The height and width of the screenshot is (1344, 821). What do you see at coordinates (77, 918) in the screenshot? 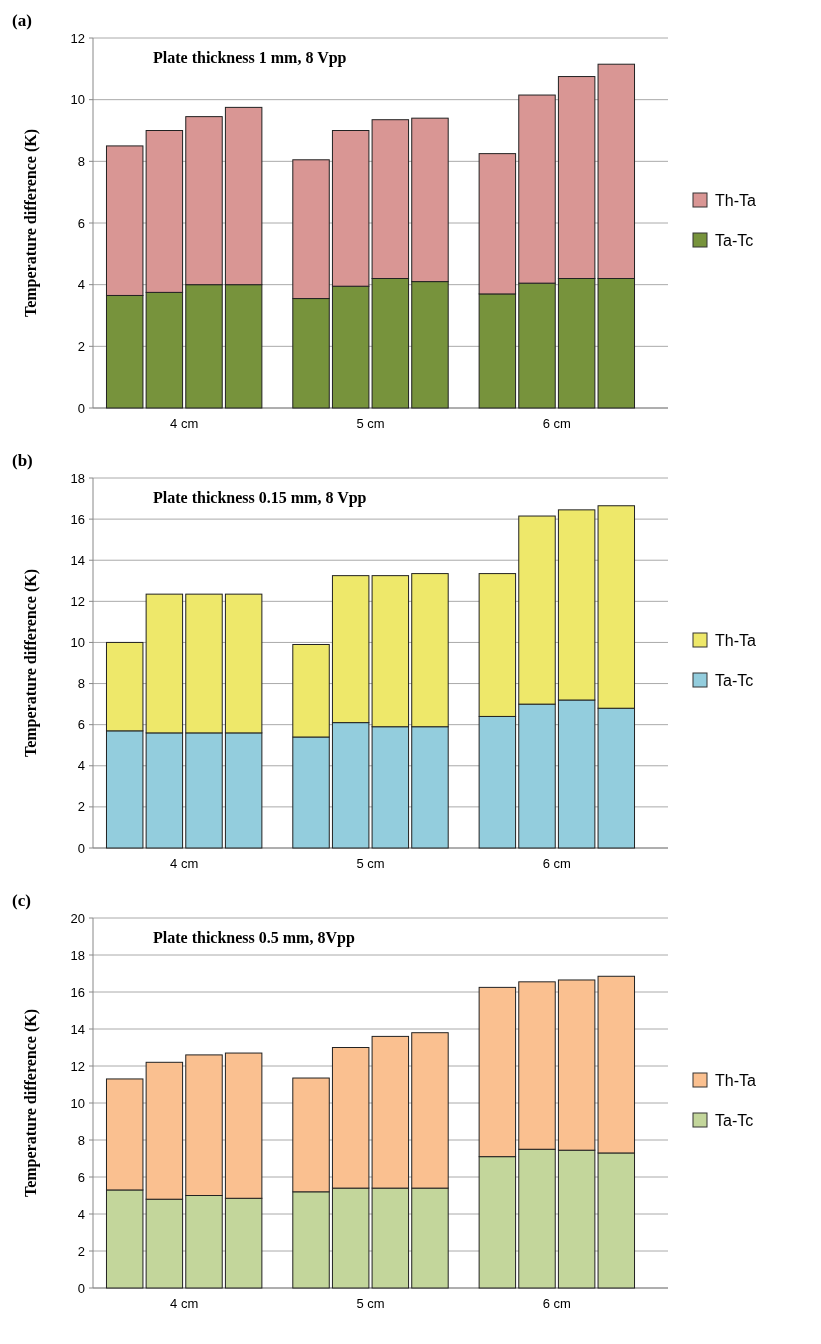
I see `y-tick-label: 20` at bounding box center [77, 918].